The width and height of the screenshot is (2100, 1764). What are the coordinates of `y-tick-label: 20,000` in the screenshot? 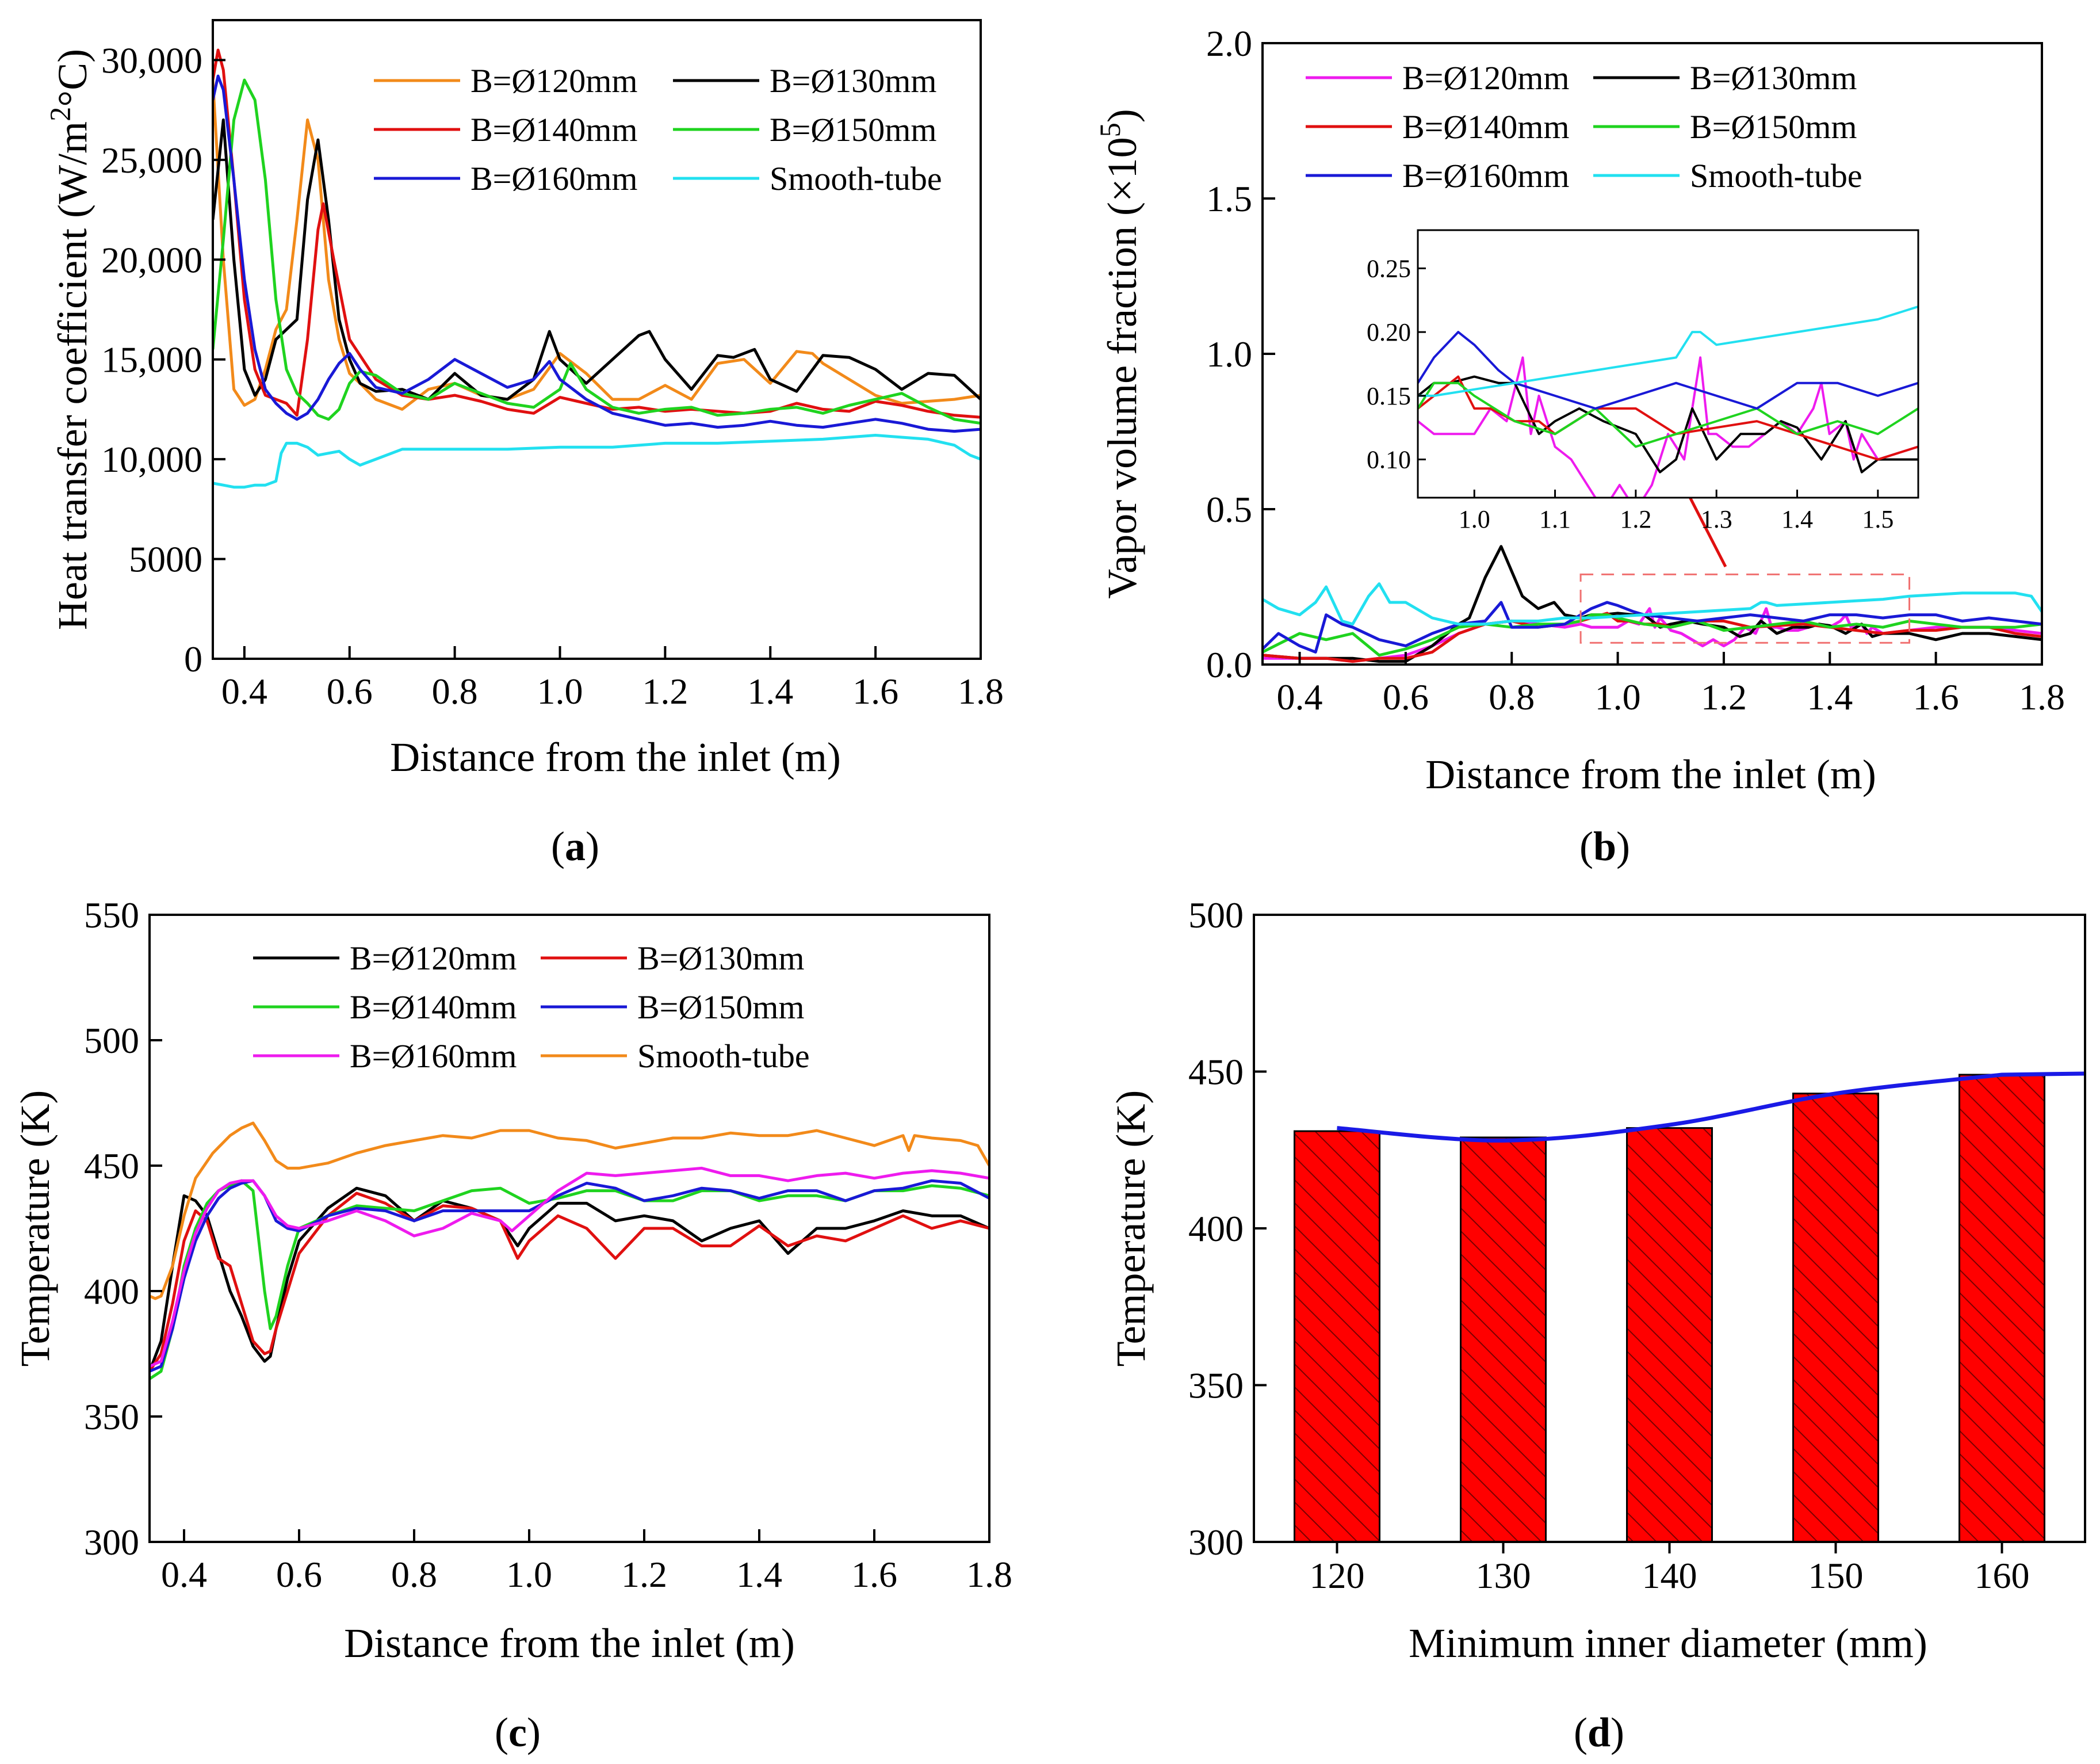 It's located at (151, 259).